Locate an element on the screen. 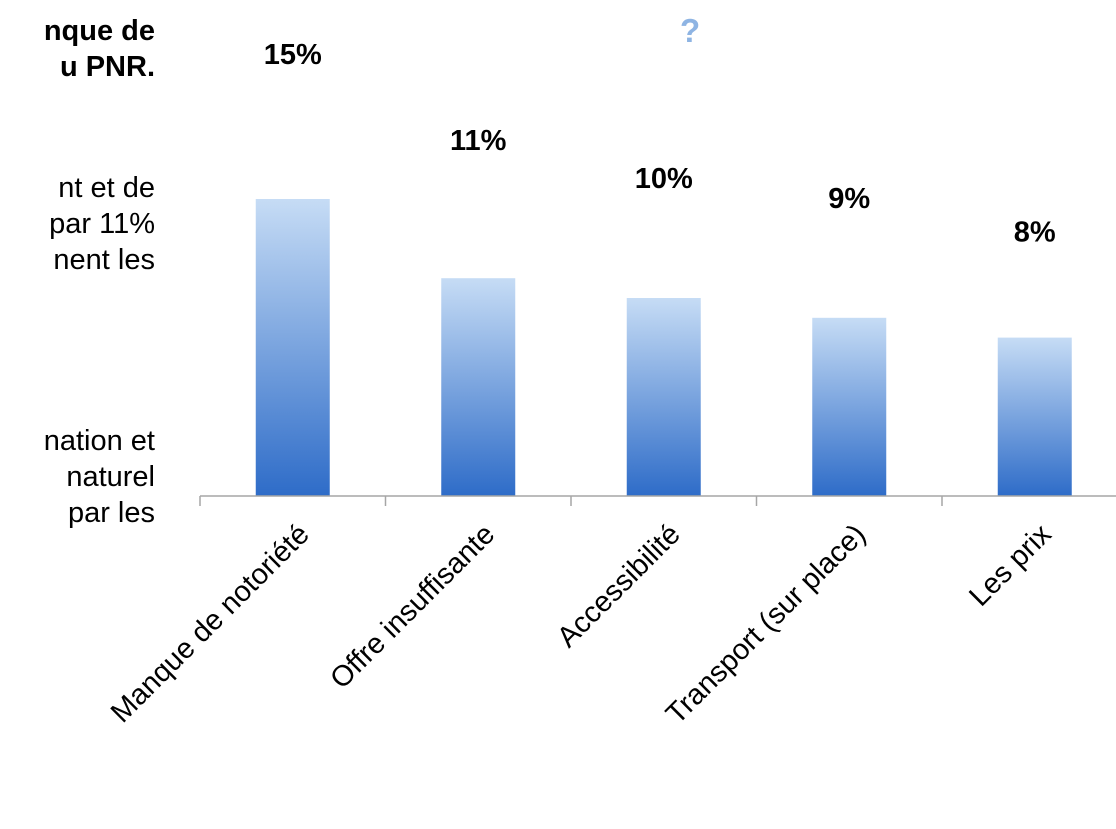 The image size is (1116, 829). side-text-block-2: nt et de par 11% nent les is located at coordinates (102, 224).